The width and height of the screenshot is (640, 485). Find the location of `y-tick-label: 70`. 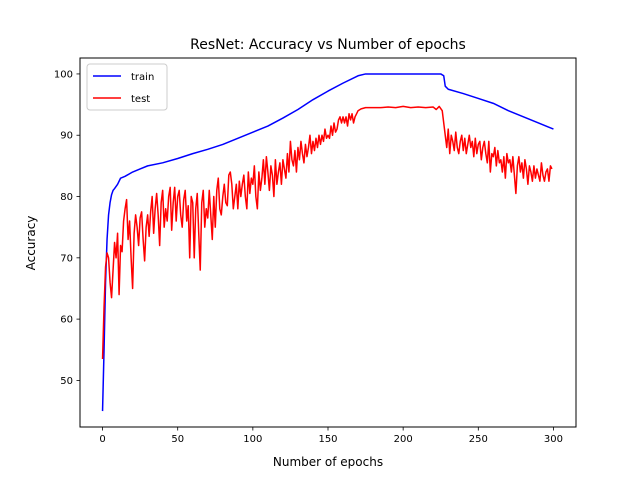

y-tick-label: 70 is located at coordinates (66, 258).